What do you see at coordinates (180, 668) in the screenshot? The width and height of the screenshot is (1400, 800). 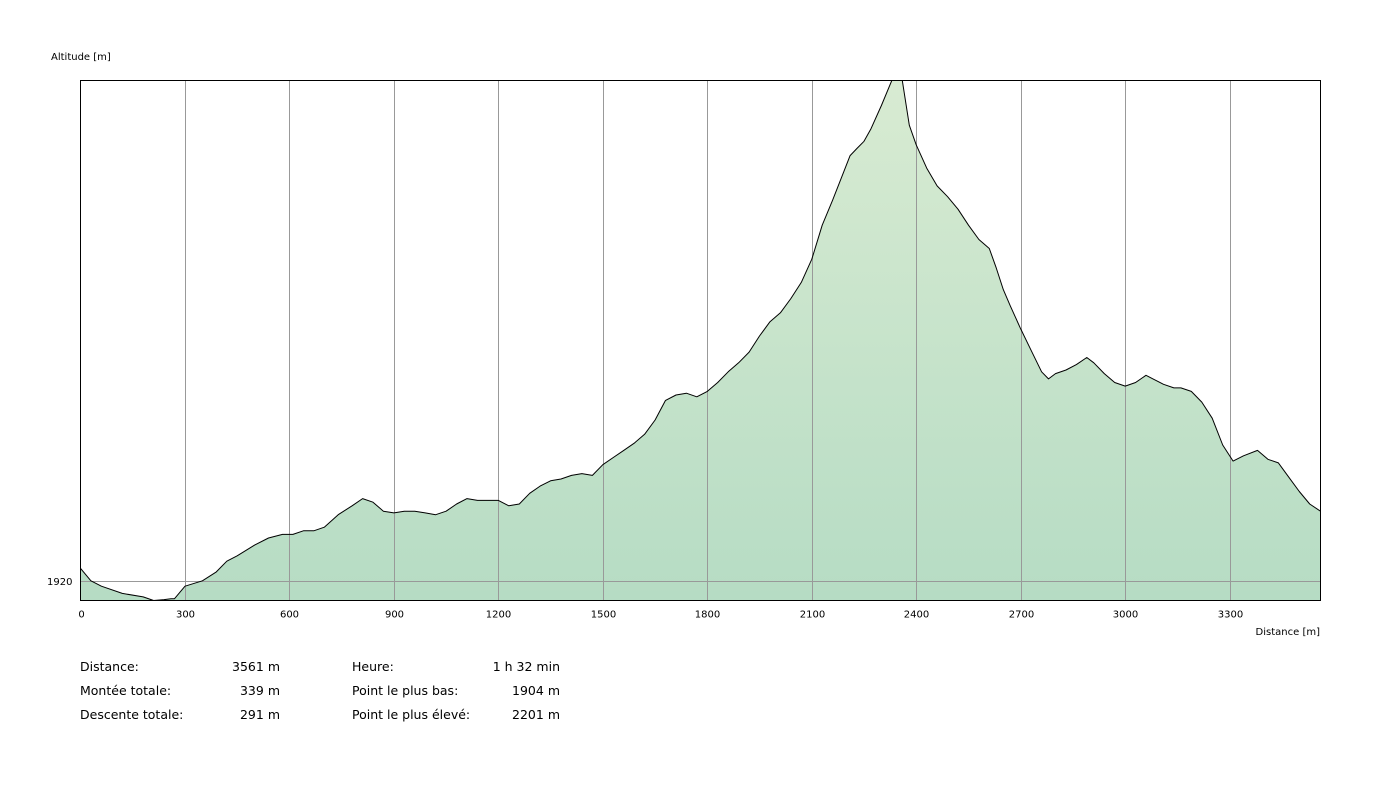 I see `stat-row-distance: Distance: 3561 m` at bounding box center [180, 668].